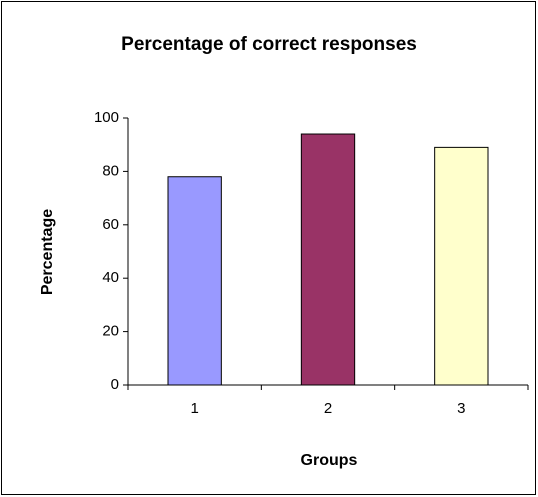 The image size is (538, 497). Describe the element at coordinates (269, 44) in the screenshot. I see `chart-title: Percentage of correct responses` at that location.